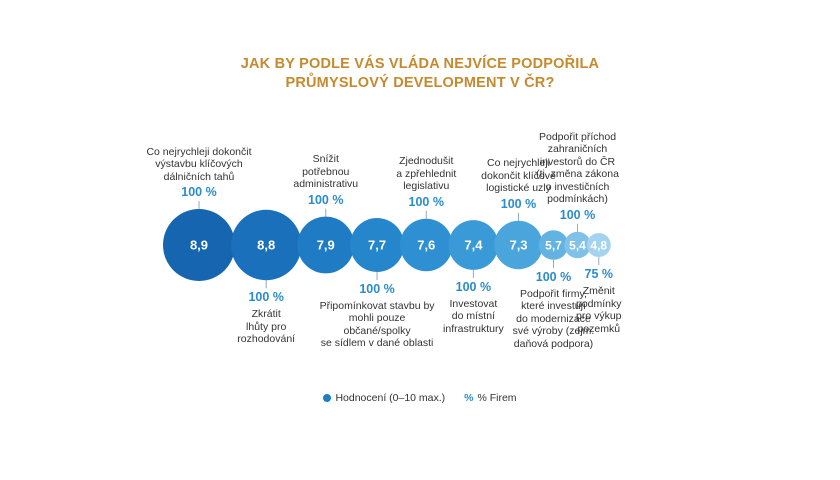  I want to click on chart-title-line-2: PRŮMYSLOVÝ DEVELOPMENT V ČR?, so click(420, 83).